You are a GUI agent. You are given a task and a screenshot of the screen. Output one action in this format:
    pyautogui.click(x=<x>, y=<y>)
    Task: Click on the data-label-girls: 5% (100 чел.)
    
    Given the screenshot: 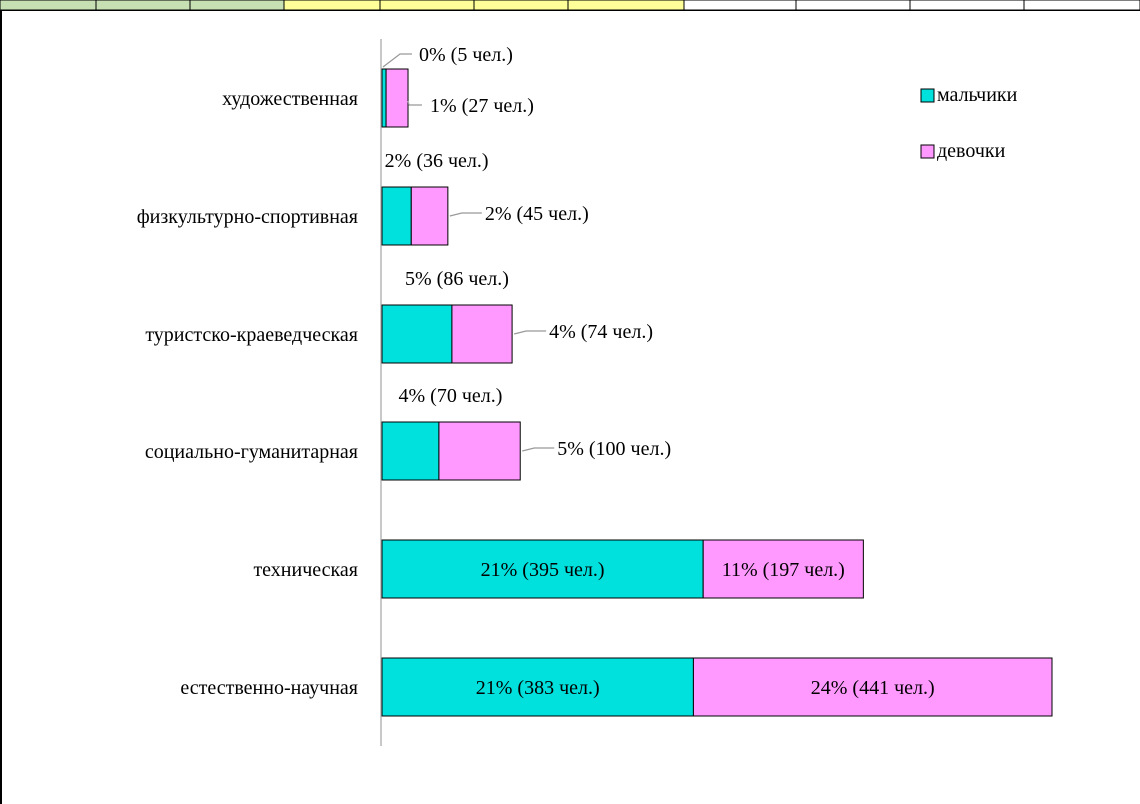 What is the action you would take?
    pyautogui.click(x=614, y=449)
    